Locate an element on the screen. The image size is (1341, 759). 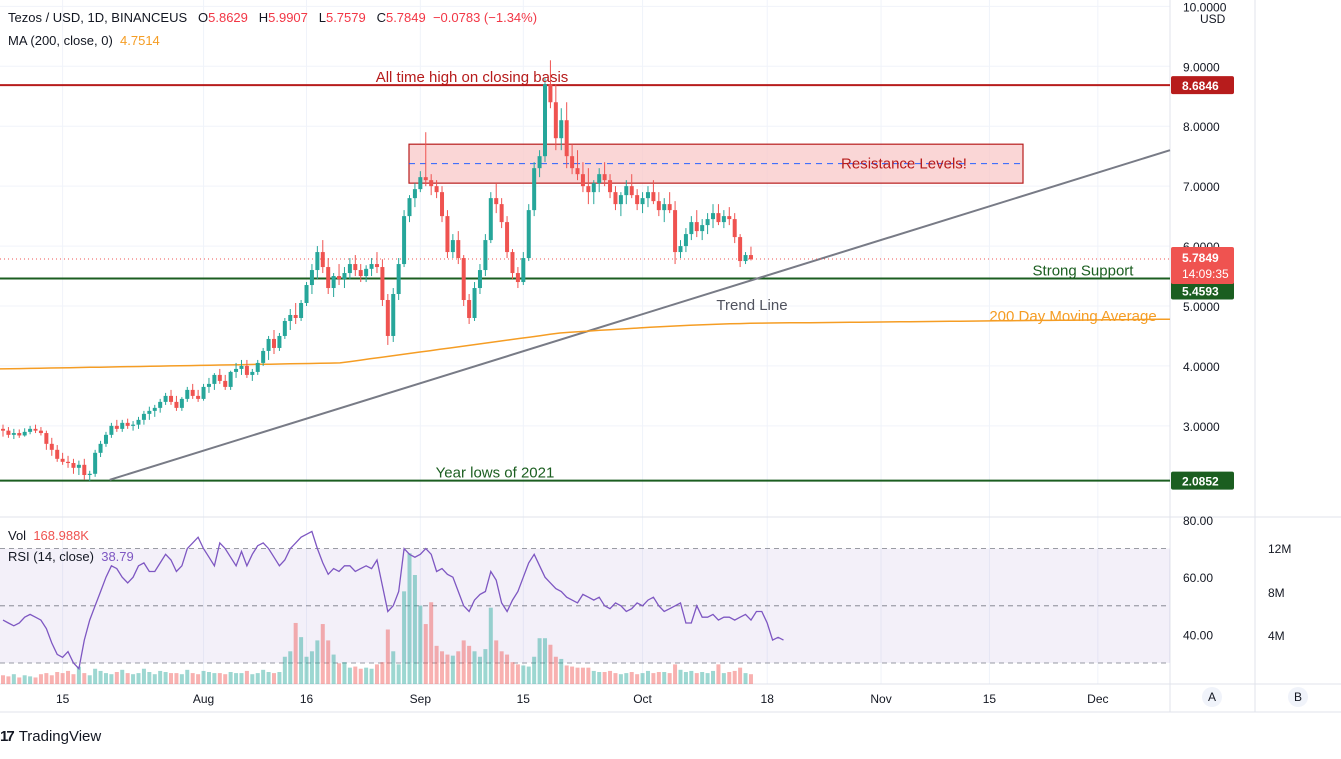
vol-label: Vol is located at coordinates (17, 535).